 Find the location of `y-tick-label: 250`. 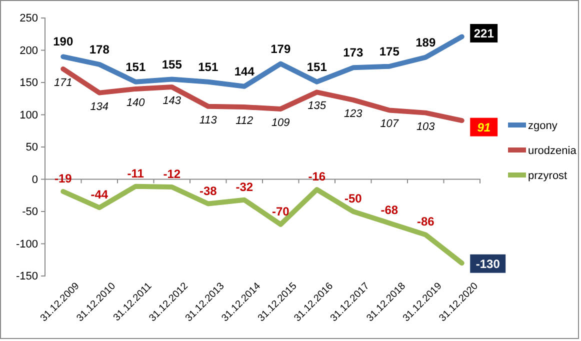

y-tick-label: 250 is located at coordinates (29, 18).